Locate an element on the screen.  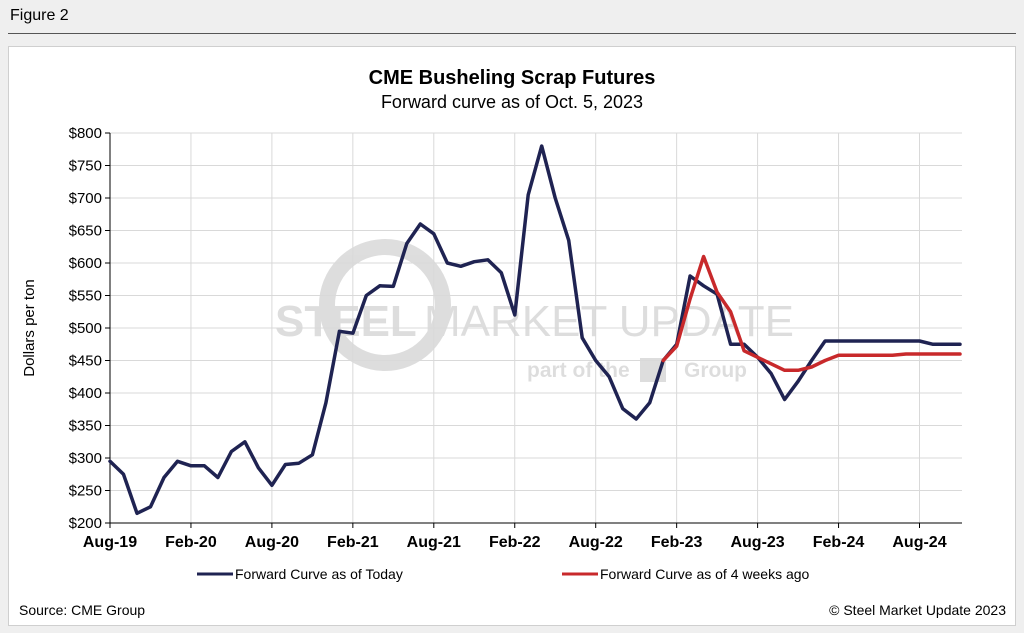
watermark-sub-left: part of the is located at coordinates (578, 370).